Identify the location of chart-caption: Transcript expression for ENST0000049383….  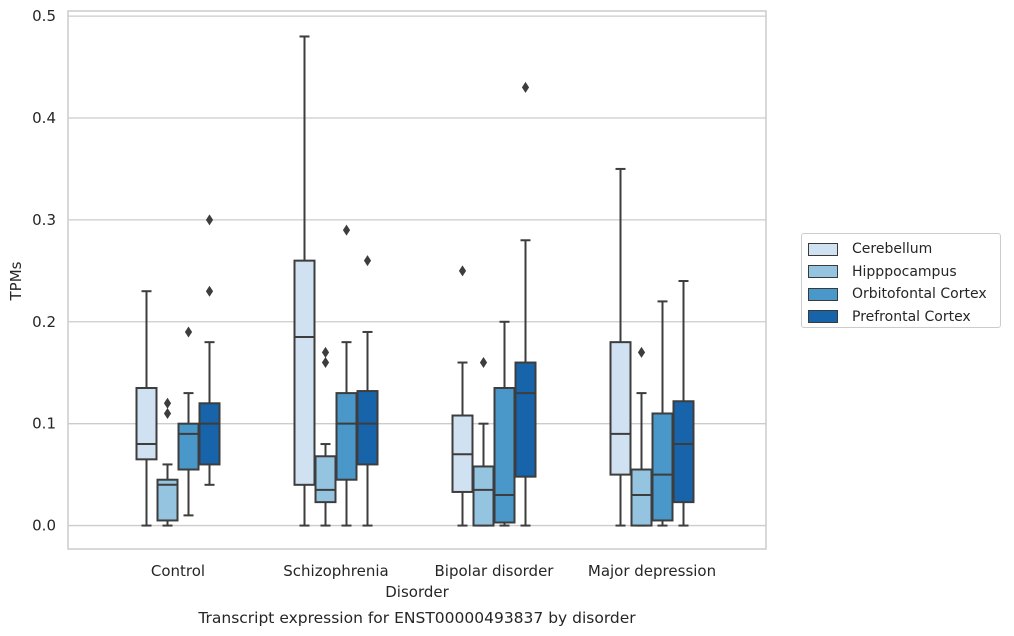
(416, 618).